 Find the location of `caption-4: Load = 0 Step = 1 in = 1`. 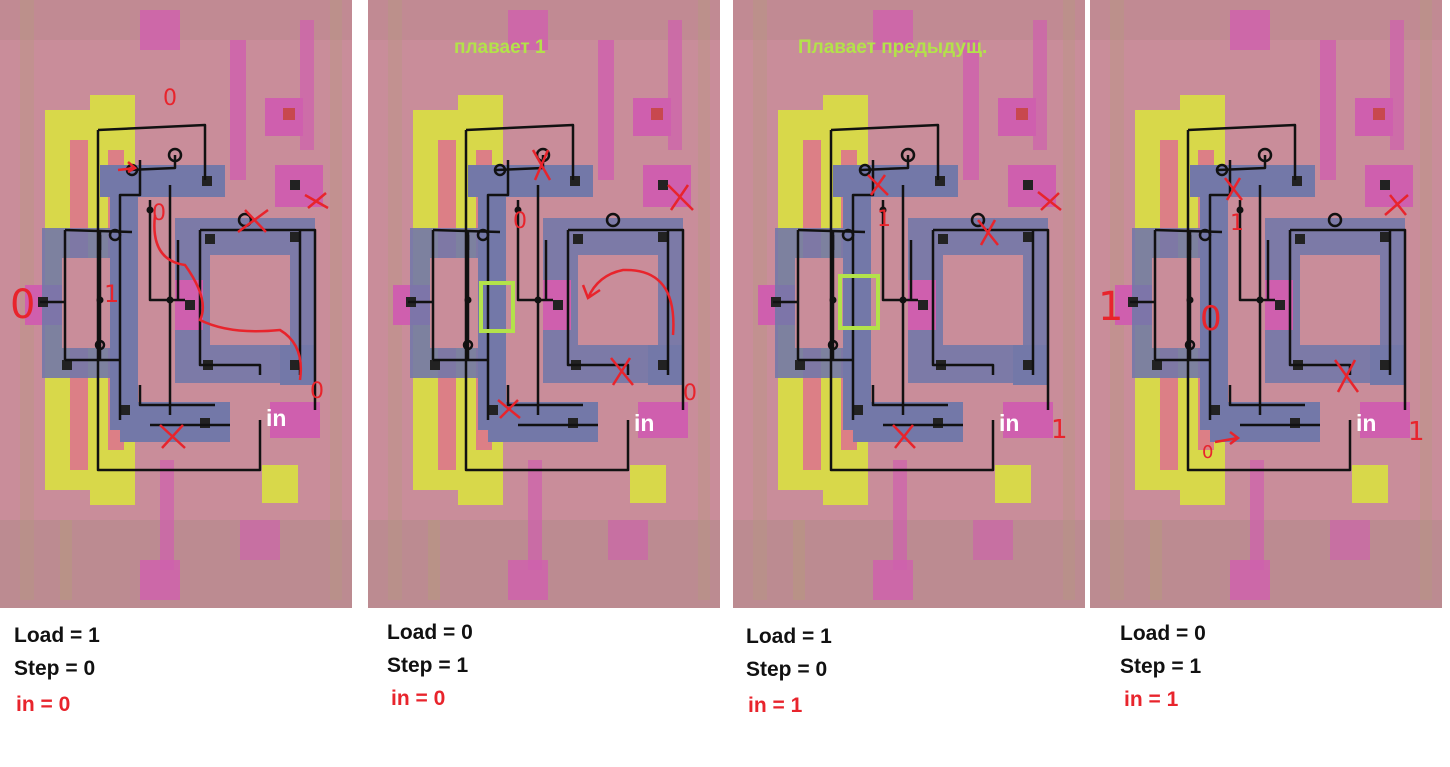

caption-4: Load = 0 Step = 1 in = 1 is located at coordinates (1163, 666).